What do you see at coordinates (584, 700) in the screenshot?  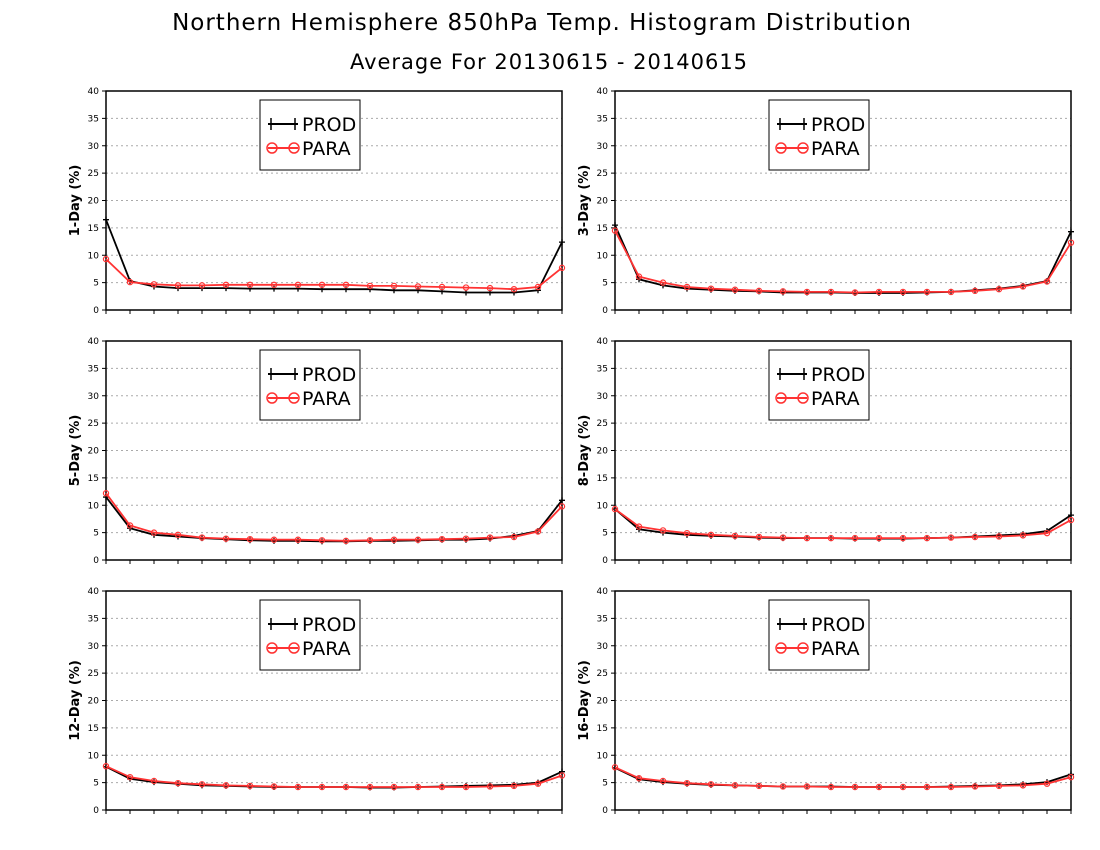 I see `y-axis-label: 16-Day (%)` at bounding box center [584, 700].